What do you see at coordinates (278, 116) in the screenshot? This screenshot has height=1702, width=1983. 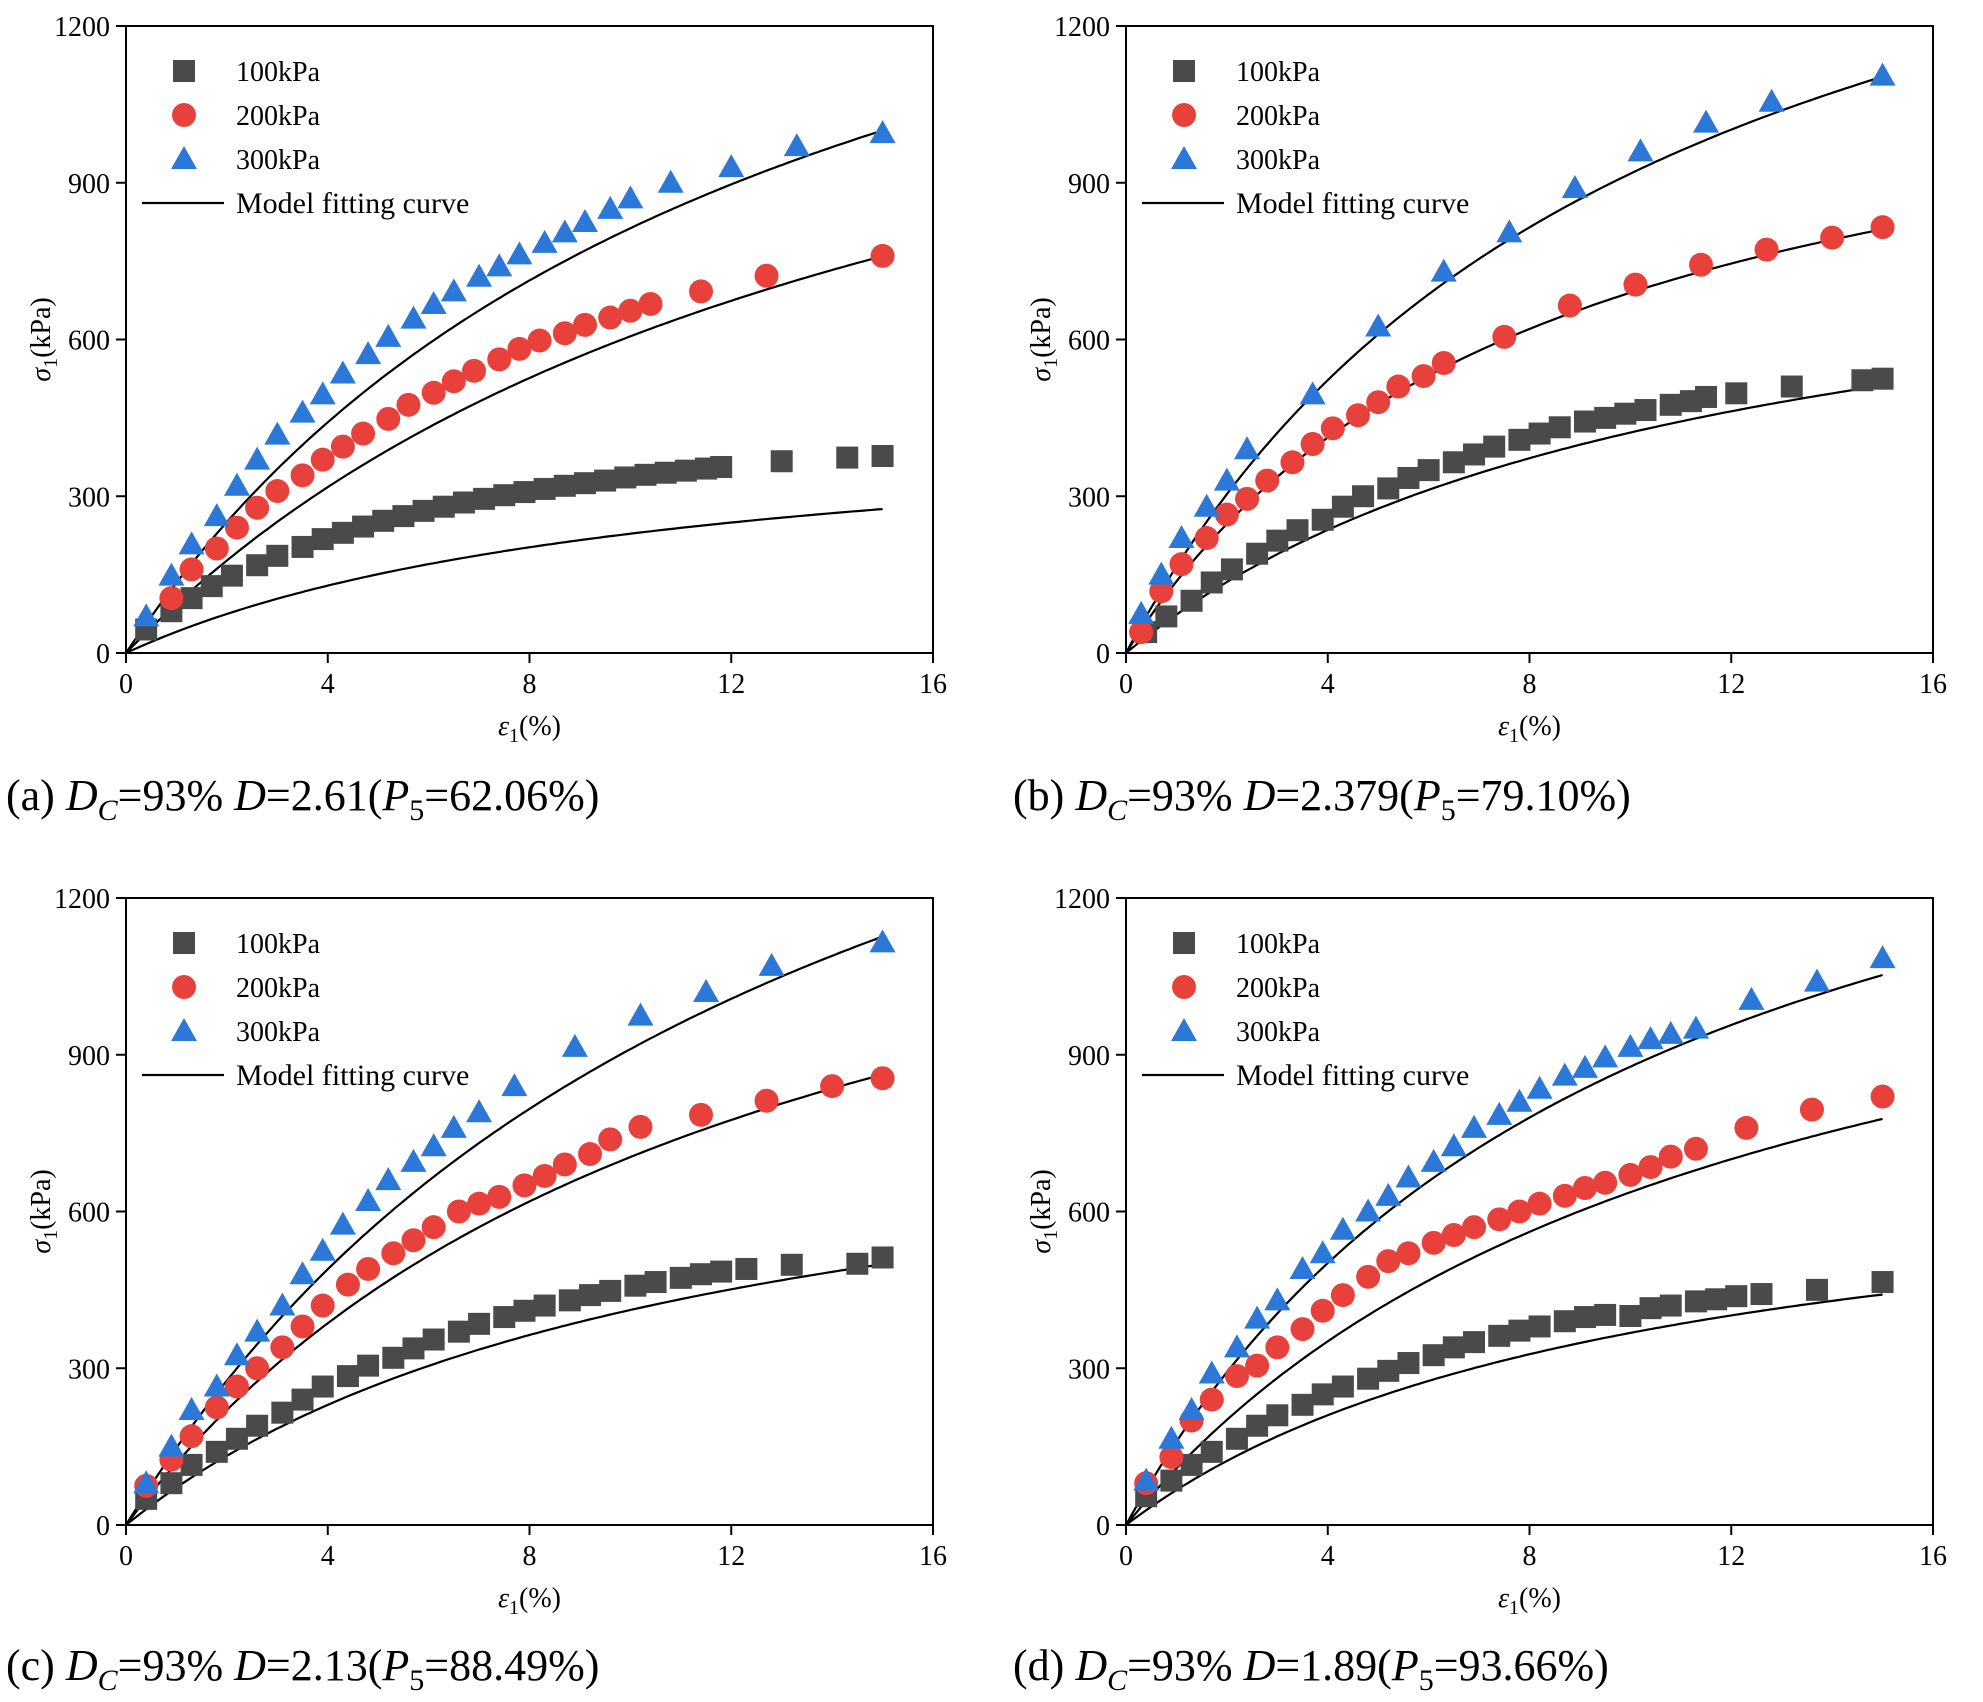 I see `legend-label: 200kPa` at bounding box center [278, 116].